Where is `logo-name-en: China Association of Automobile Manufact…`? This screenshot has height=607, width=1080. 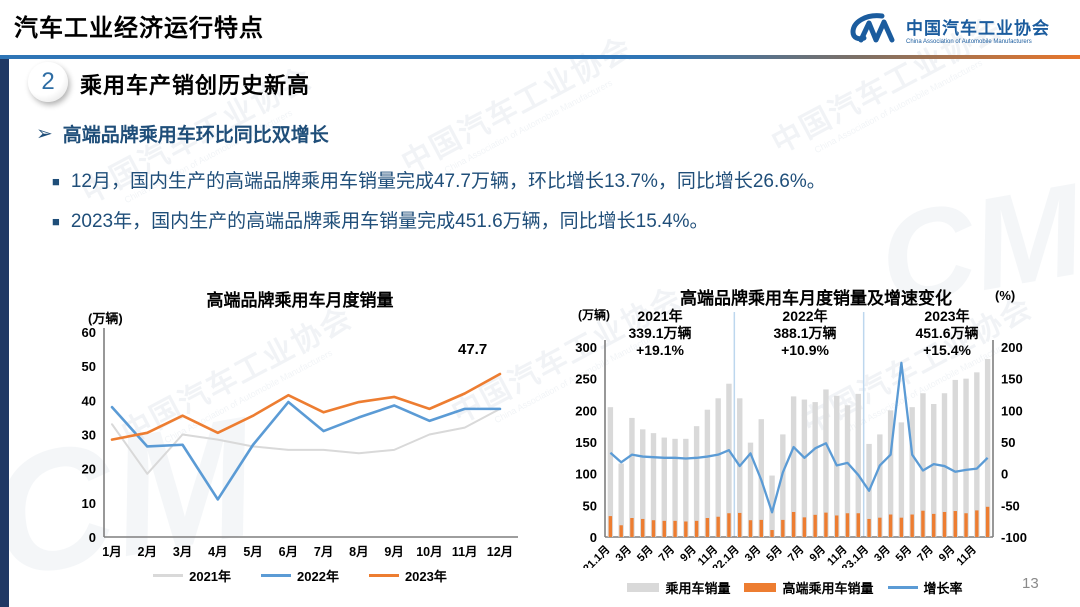
logo-name-en: China Association of Automobile Manufact… is located at coordinates (969, 41).